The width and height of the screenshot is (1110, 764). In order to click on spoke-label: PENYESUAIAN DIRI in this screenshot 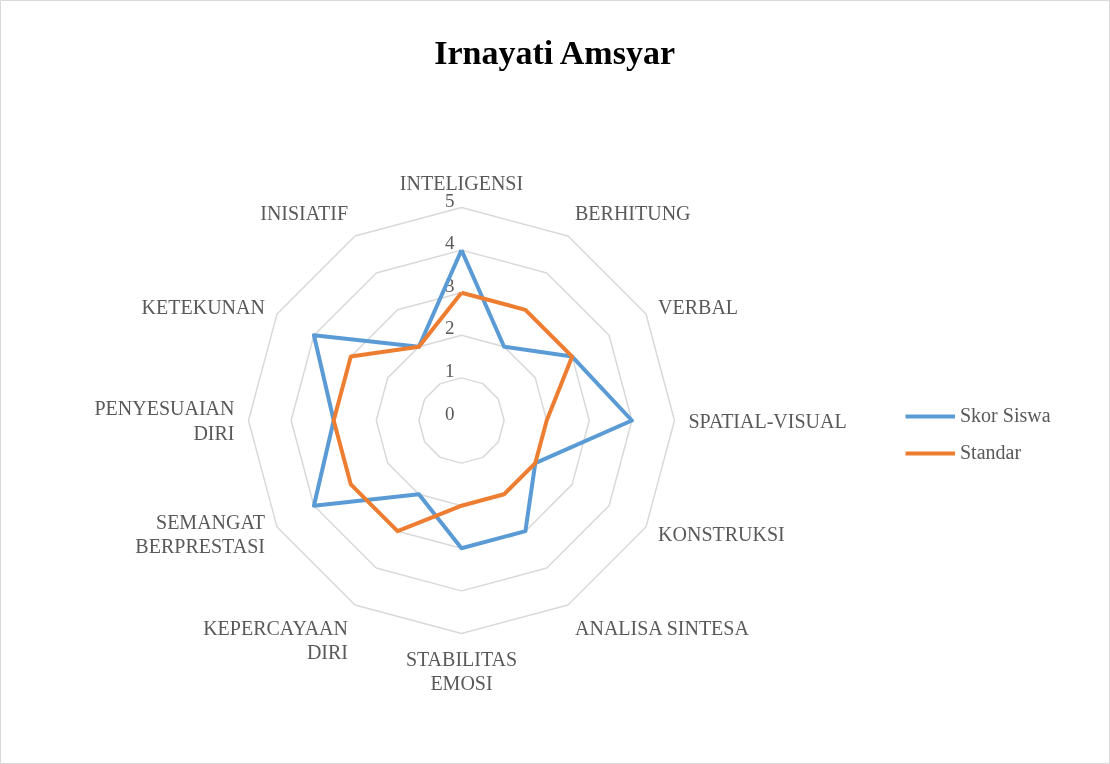, I will do `click(164, 420)`.